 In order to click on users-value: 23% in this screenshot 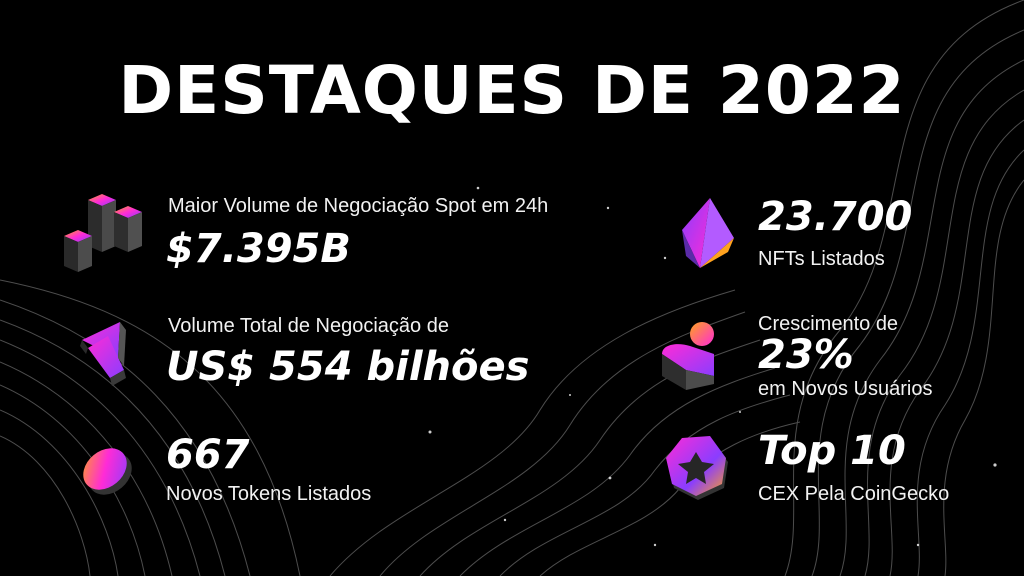, I will do `click(806, 355)`.